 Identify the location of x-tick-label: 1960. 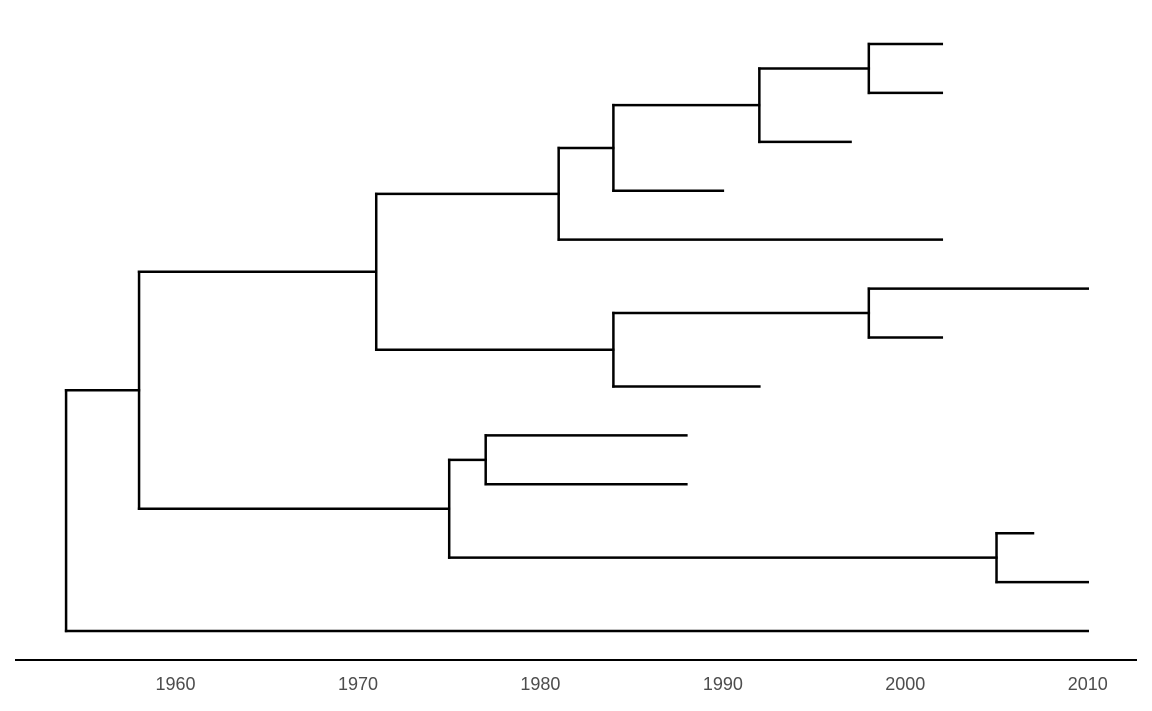
(176, 684).